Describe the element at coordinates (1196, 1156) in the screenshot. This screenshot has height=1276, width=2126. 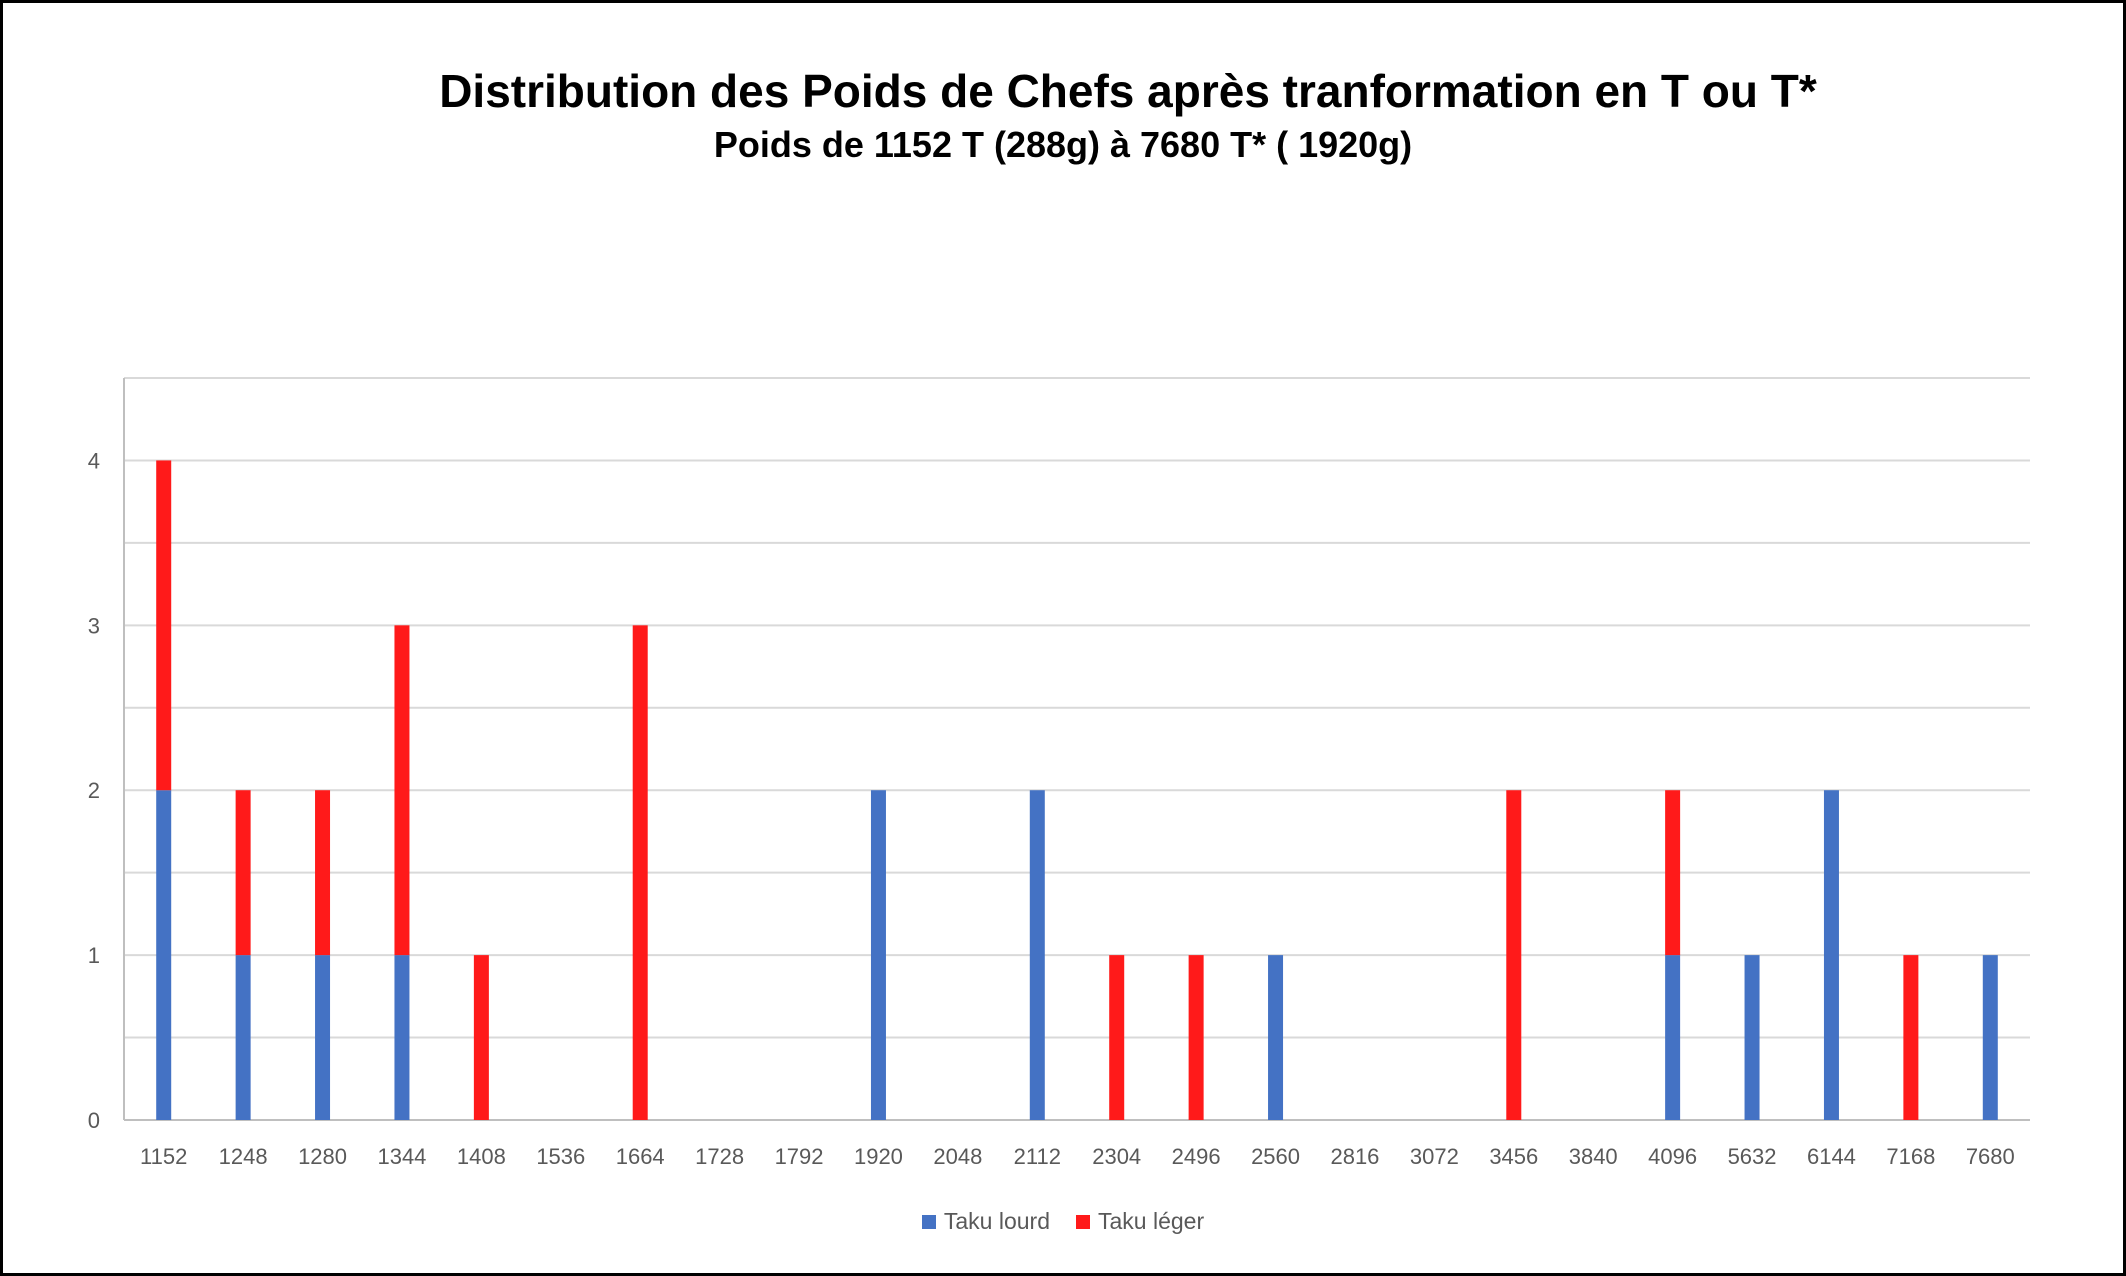
I see `x-tick-label: 2496` at that location.